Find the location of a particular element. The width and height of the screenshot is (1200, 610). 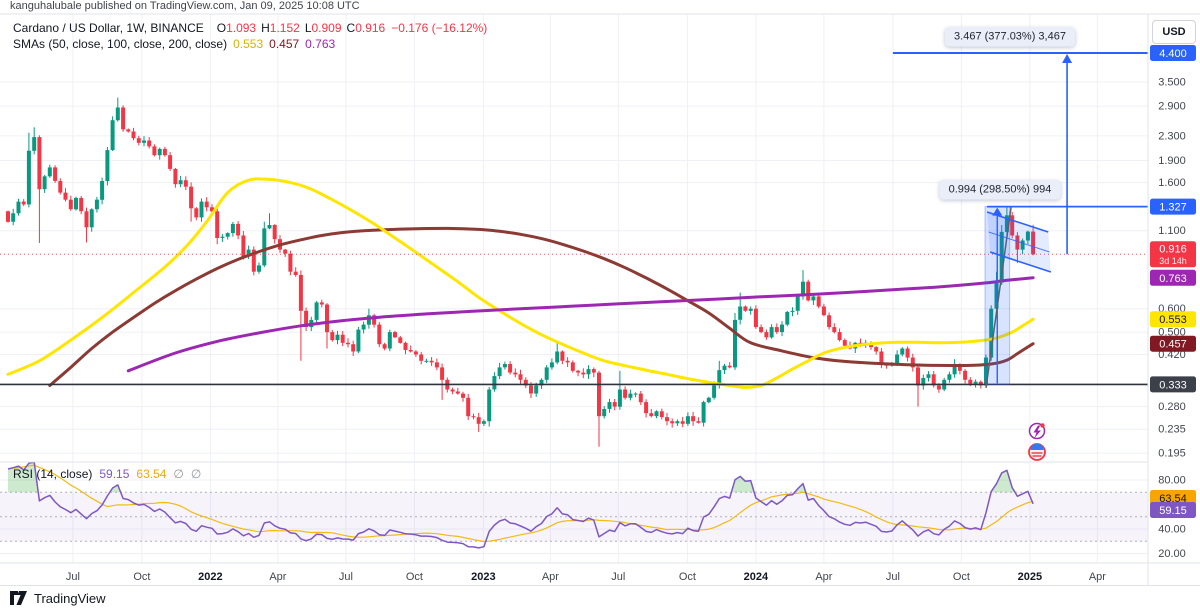

symbol-title: Cardano / US Dollar, 1W, BINANCE is located at coordinates (108, 28).